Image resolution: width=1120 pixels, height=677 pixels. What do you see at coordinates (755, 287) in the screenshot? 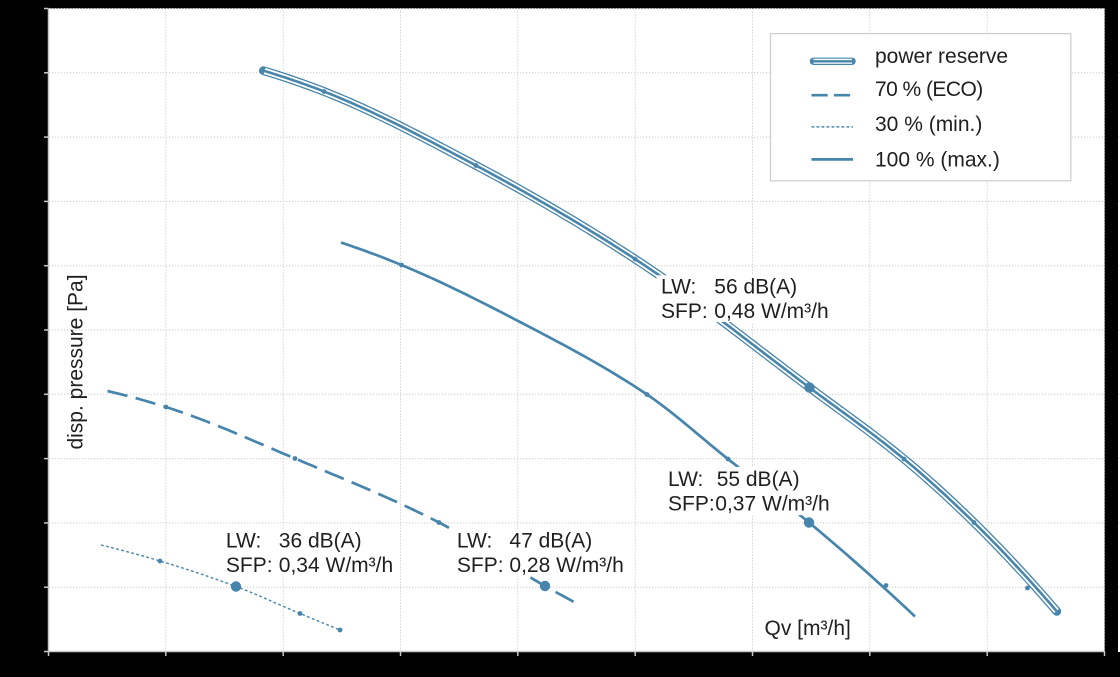
I see `svg-text: 56 dB(A)` at bounding box center [755, 287].